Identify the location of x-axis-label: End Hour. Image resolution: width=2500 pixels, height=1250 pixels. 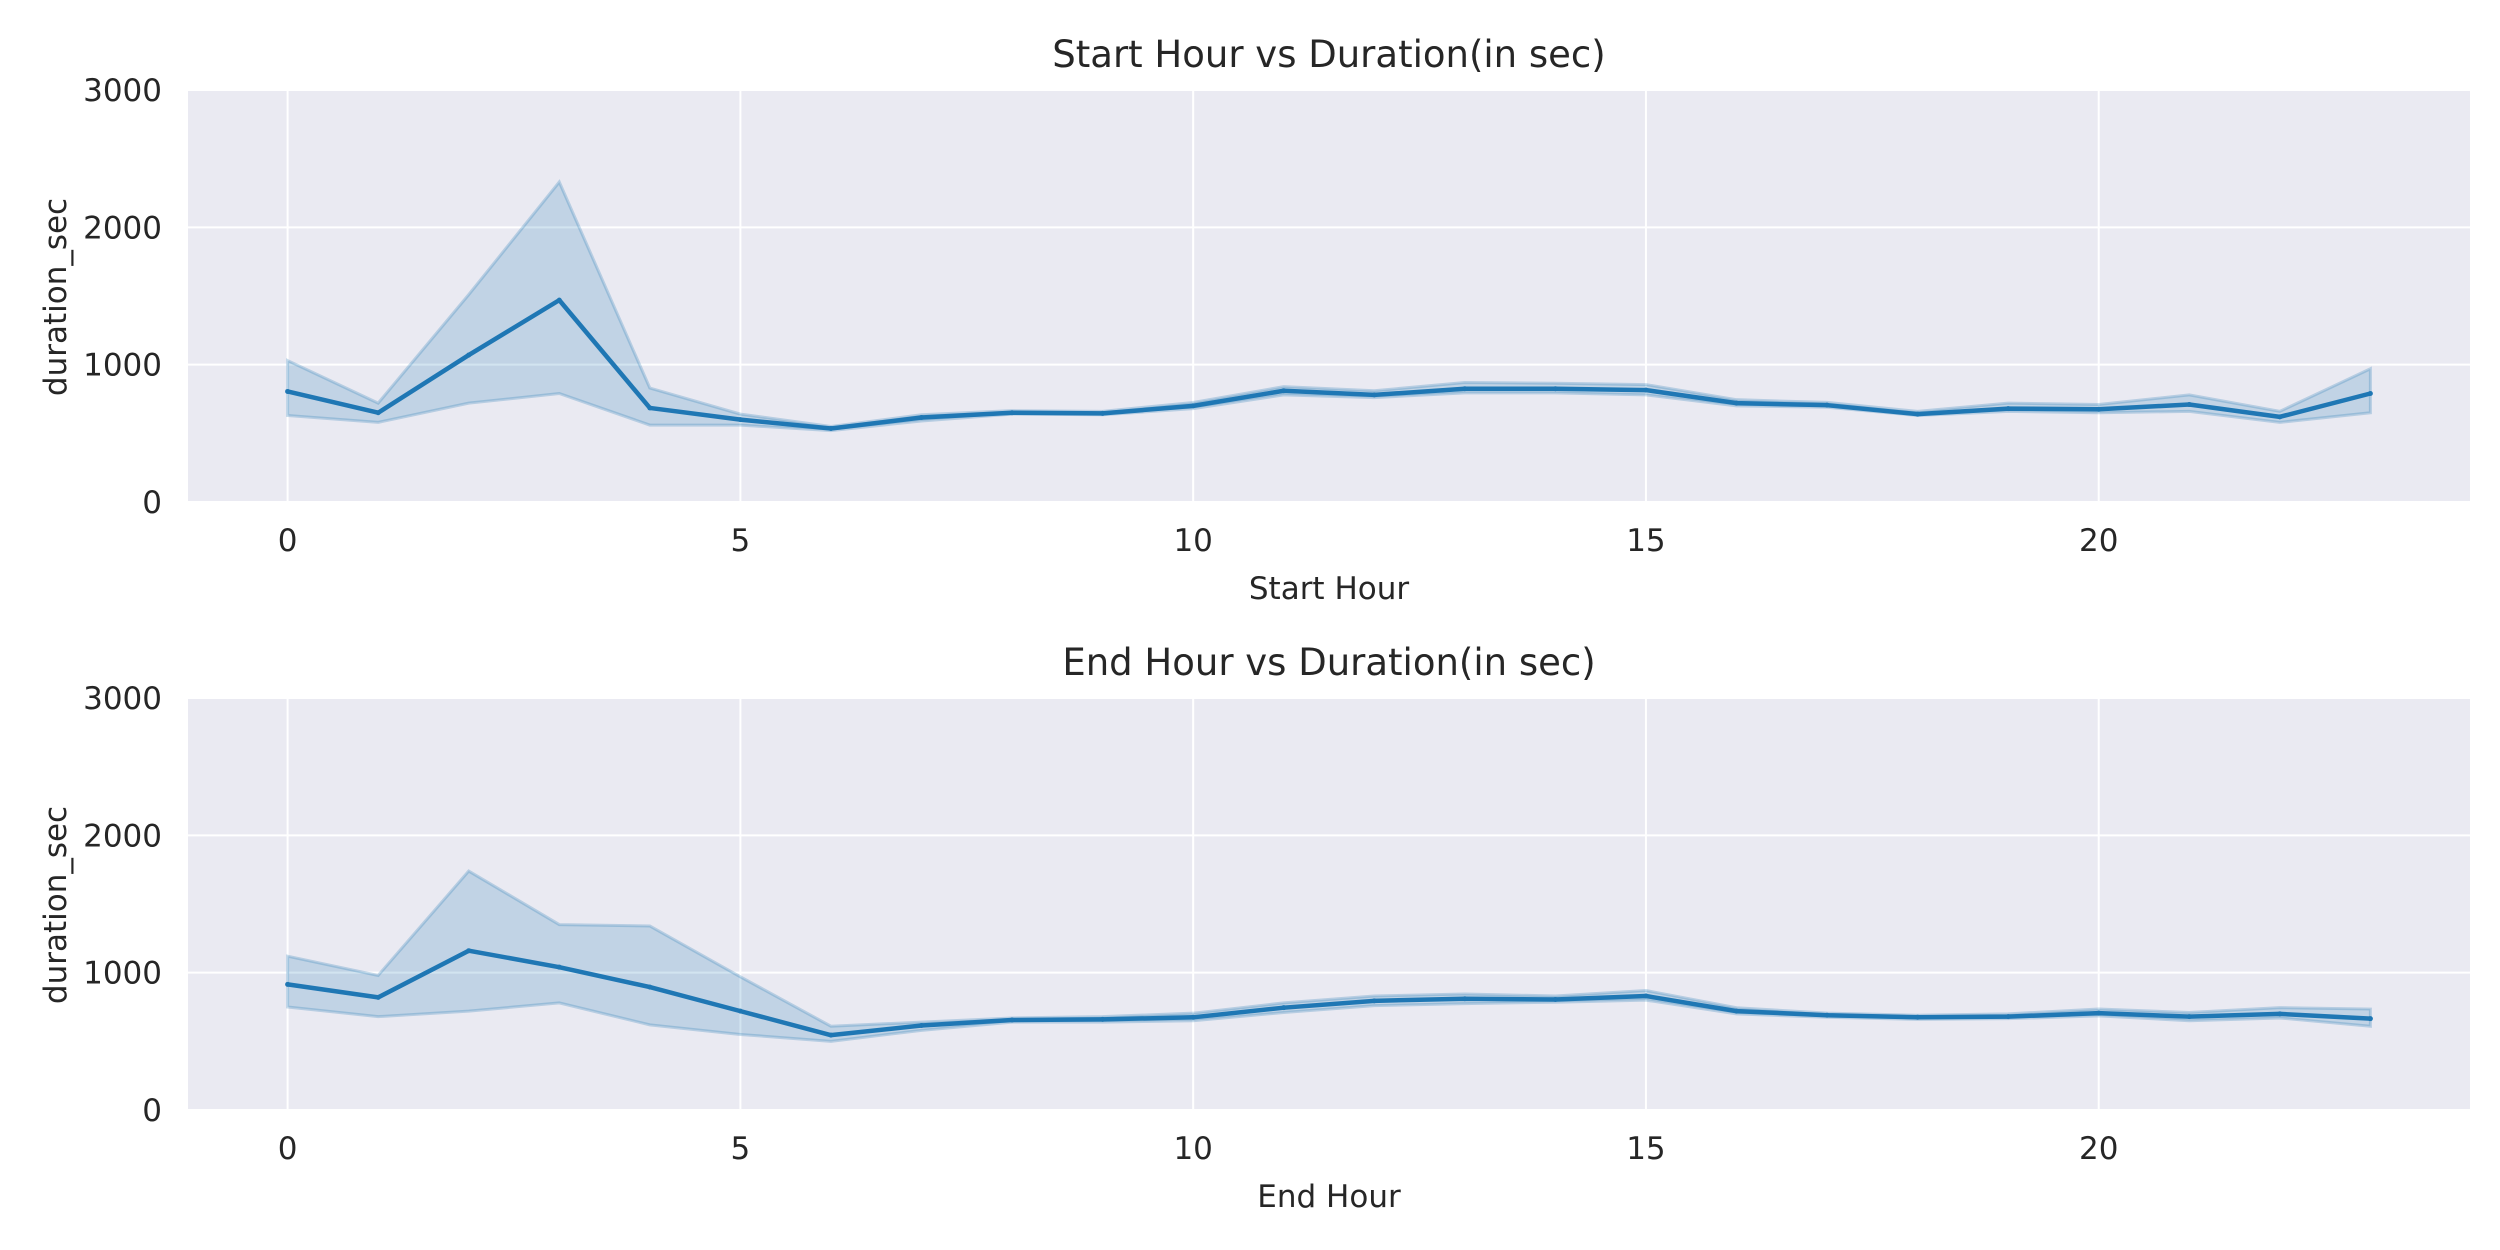
(1329, 1197).